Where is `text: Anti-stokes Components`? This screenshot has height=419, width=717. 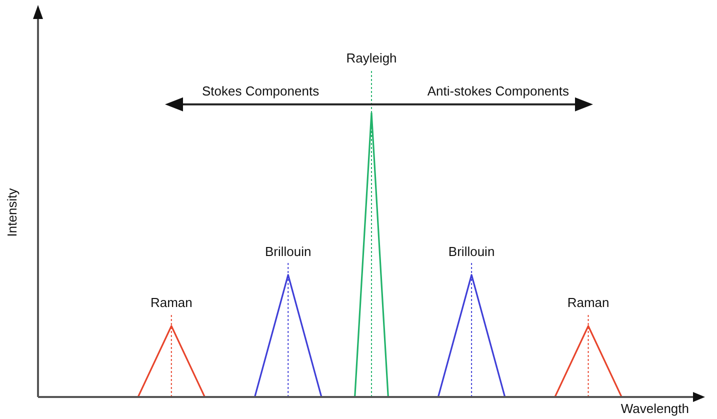 text: Anti-stokes Components is located at coordinates (498, 91).